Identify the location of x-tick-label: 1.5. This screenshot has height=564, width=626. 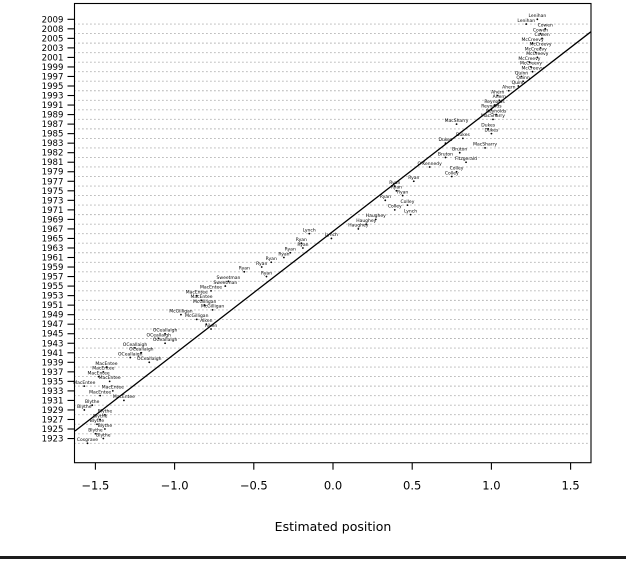
(570, 486).